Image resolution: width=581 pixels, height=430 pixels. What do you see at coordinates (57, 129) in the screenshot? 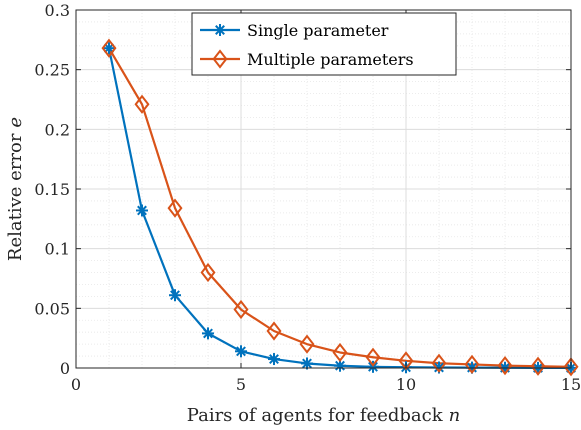
I see `y-tick-label: 0.2` at bounding box center [57, 129].